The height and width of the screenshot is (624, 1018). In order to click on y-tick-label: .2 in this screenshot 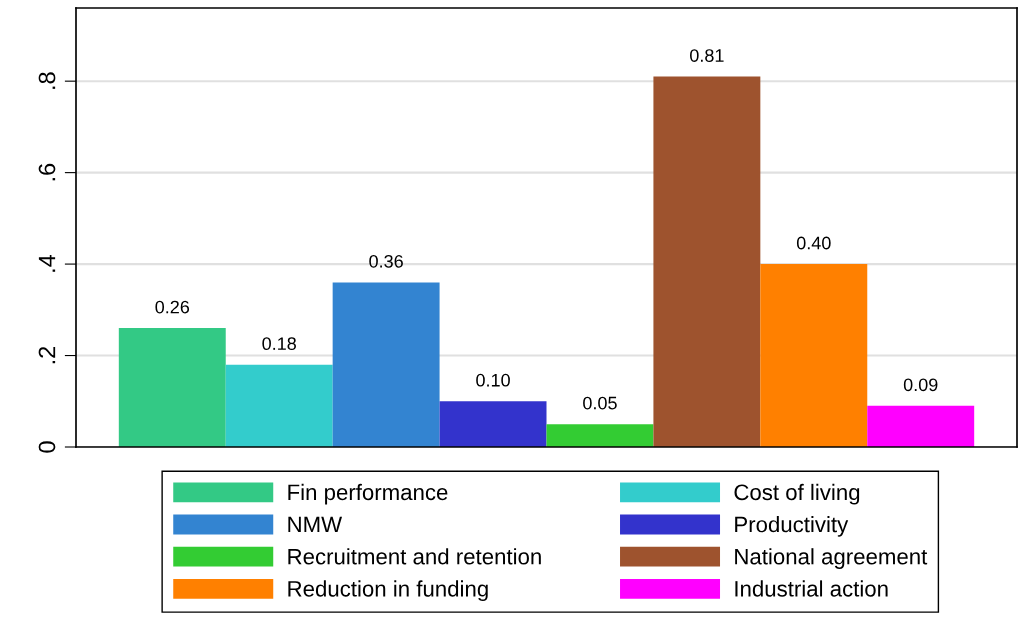, I will do `click(47, 355)`.